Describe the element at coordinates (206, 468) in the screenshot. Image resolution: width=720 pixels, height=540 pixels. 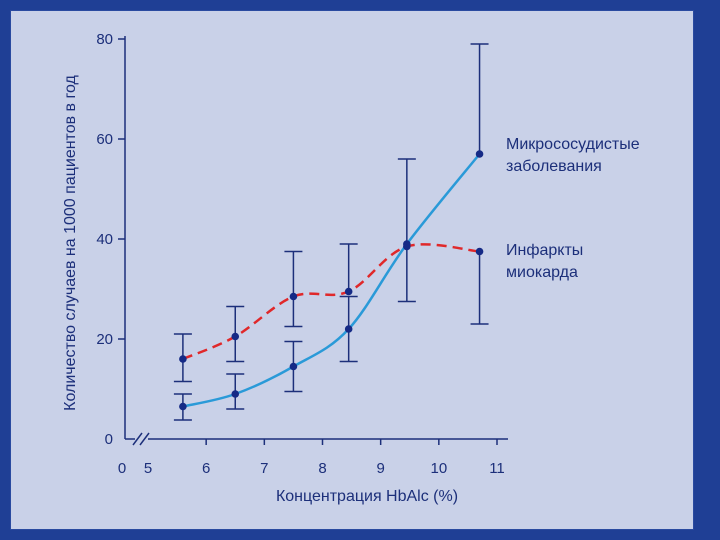
I see `x-tick-label: 6` at that location.